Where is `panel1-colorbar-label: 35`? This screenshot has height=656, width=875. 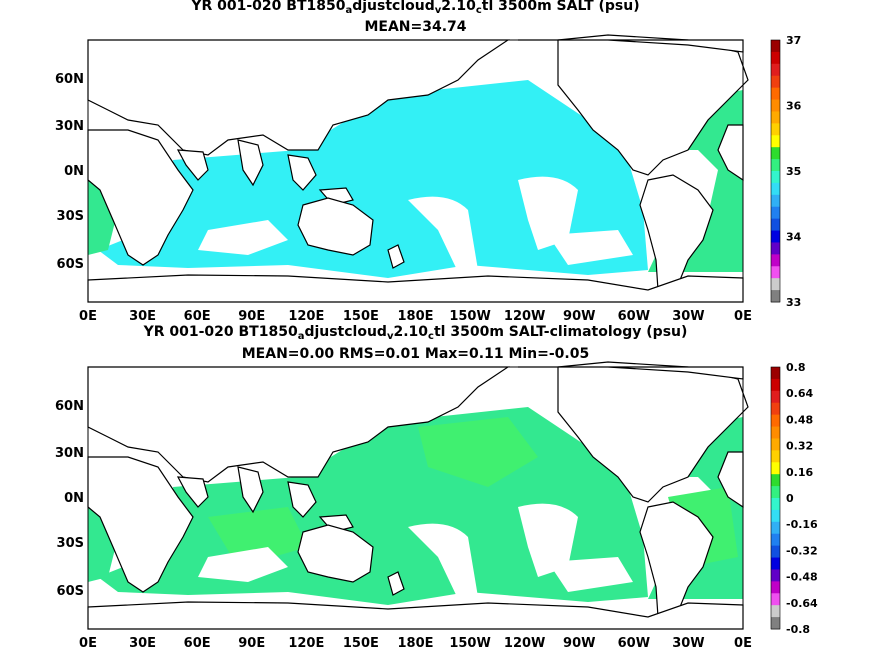 panel1-colorbar-label: 35 is located at coordinates (793, 171).